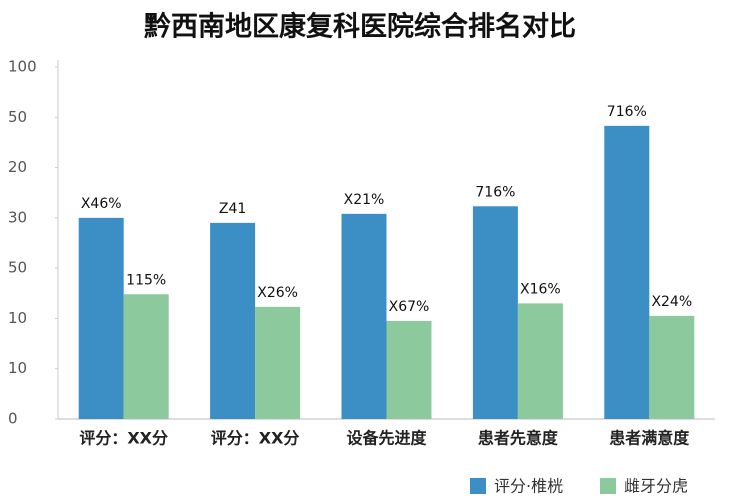 The image size is (750, 500). Describe the element at coordinates (671, 302) in the screenshot. I see `bar-label: X24%` at that location.